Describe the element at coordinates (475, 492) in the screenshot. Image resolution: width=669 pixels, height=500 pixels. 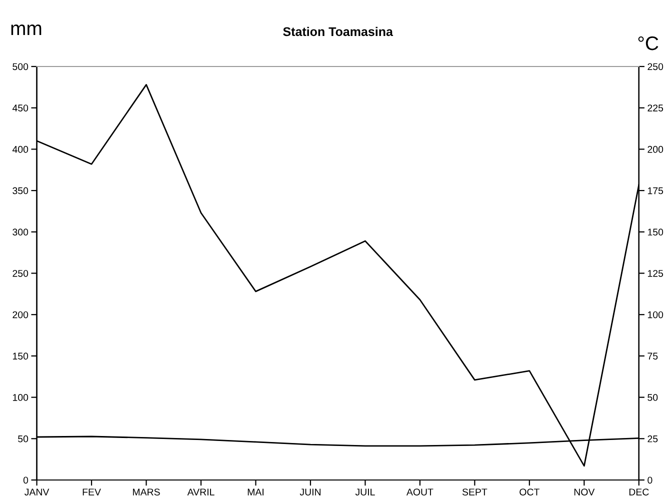
I see `x-tick-label: SEPT` at that location.